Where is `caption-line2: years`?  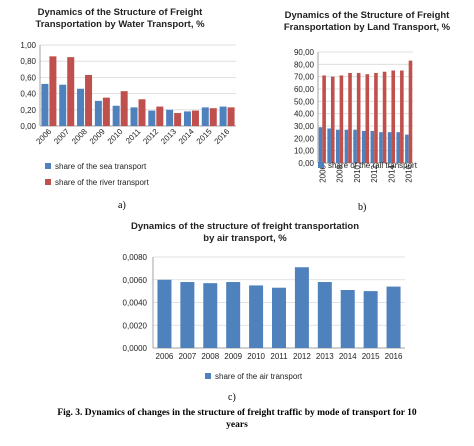
caption-line2: years is located at coordinates (237, 425).